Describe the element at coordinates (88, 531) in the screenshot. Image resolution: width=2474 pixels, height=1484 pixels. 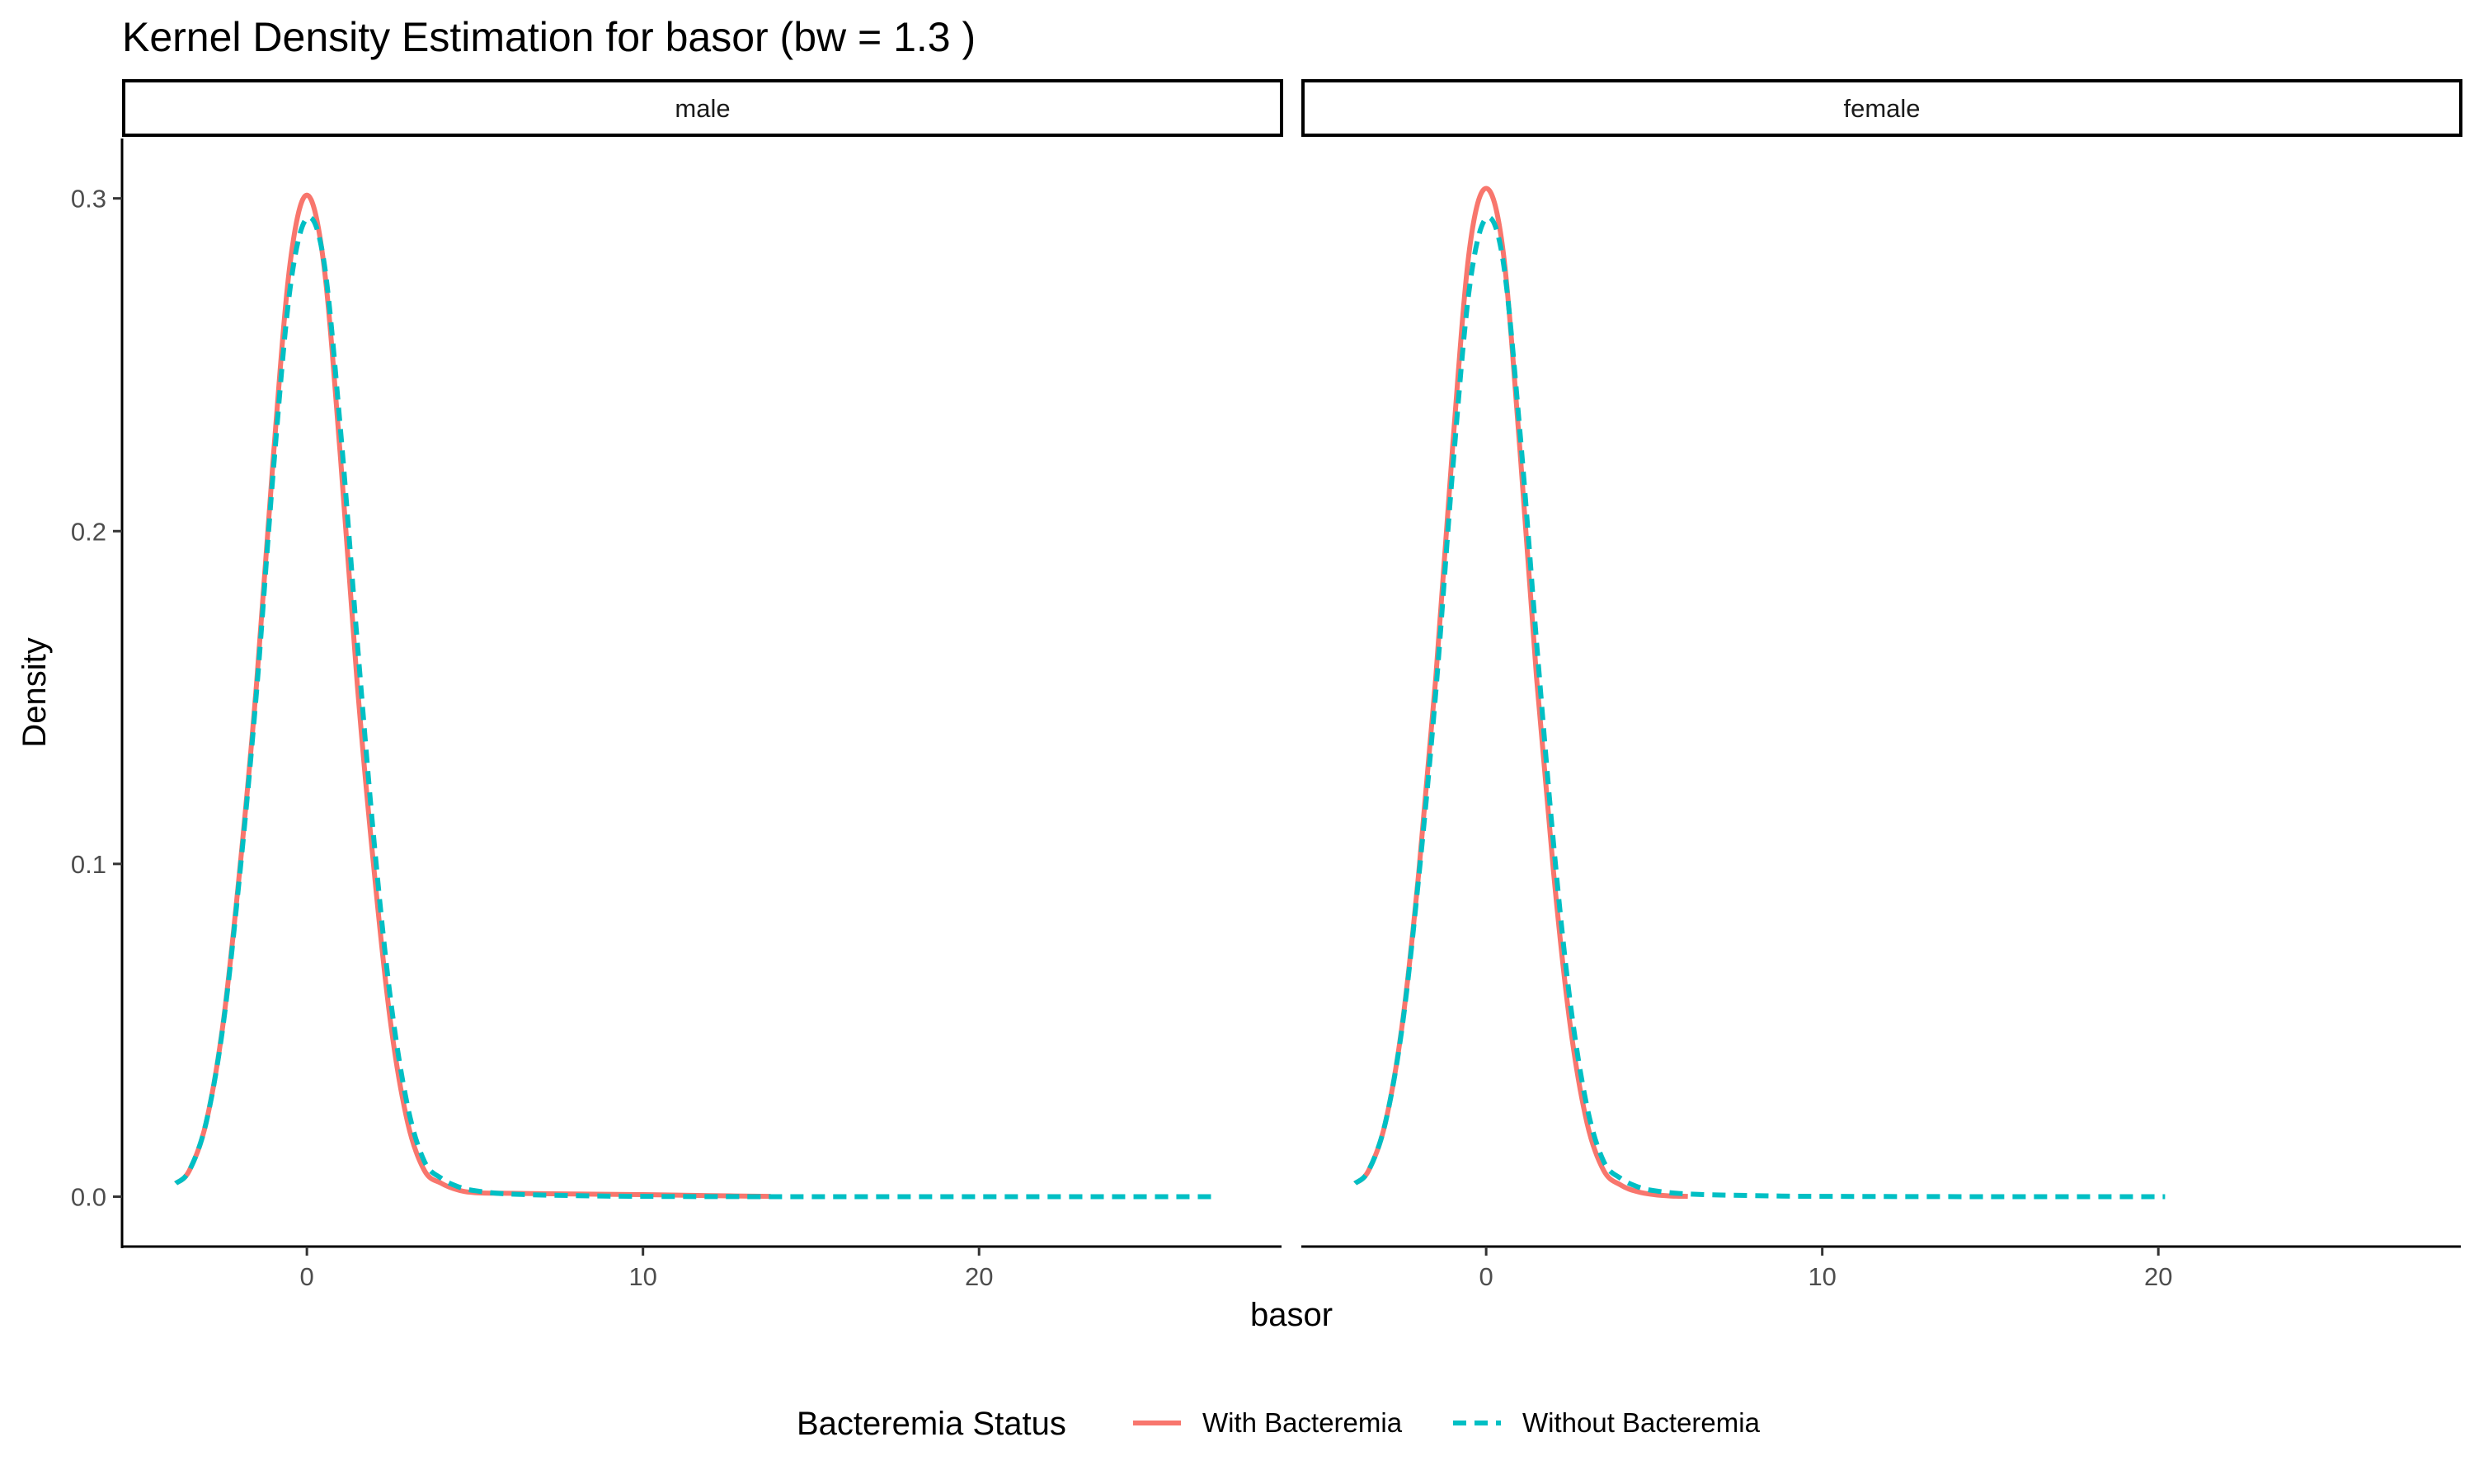
I see `y-tick-label: 0.2` at that location.